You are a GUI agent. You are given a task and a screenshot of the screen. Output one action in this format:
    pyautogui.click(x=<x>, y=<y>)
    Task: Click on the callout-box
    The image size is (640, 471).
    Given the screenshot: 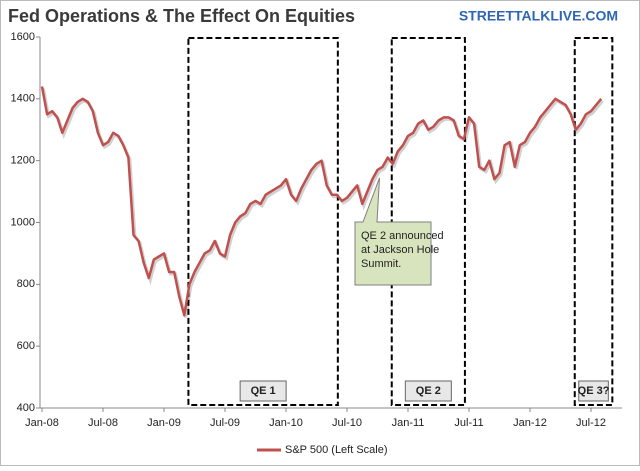 What is the action you would take?
    pyautogui.click(x=393, y=231)
    